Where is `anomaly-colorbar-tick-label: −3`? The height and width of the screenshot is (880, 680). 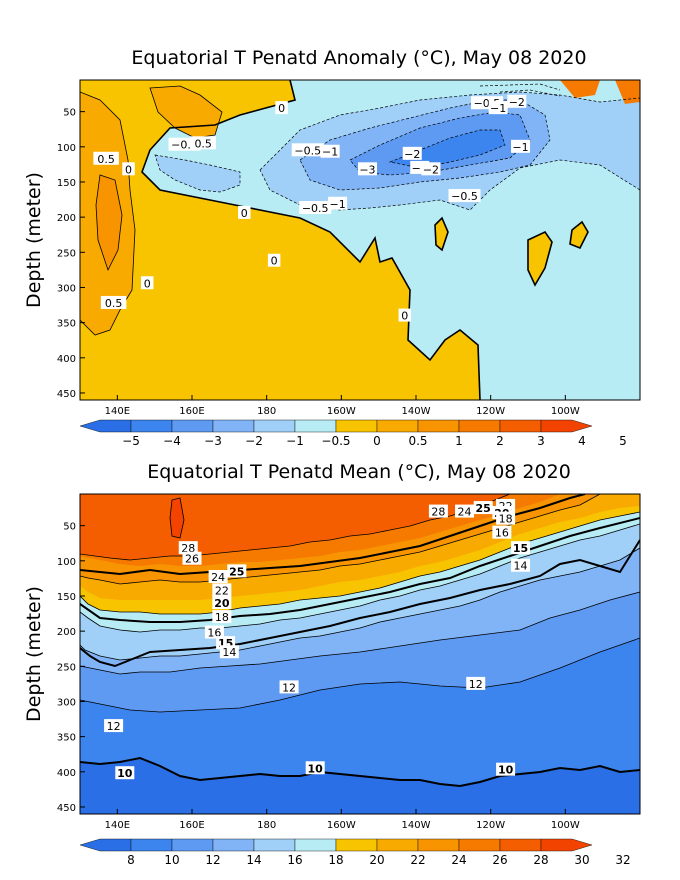
anomaly-colorbar-tick-label: −3 is located at coordinates (213, 441).